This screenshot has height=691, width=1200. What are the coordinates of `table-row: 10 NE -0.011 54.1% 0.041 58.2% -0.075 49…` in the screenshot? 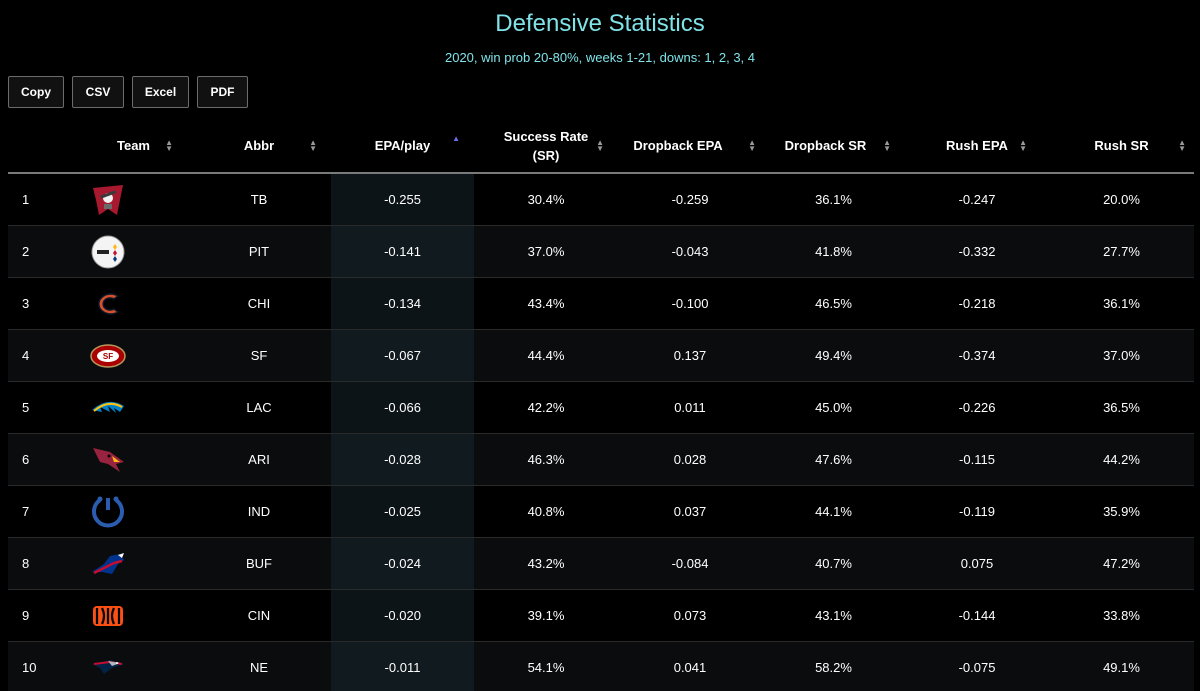 It's located at (601, 666).